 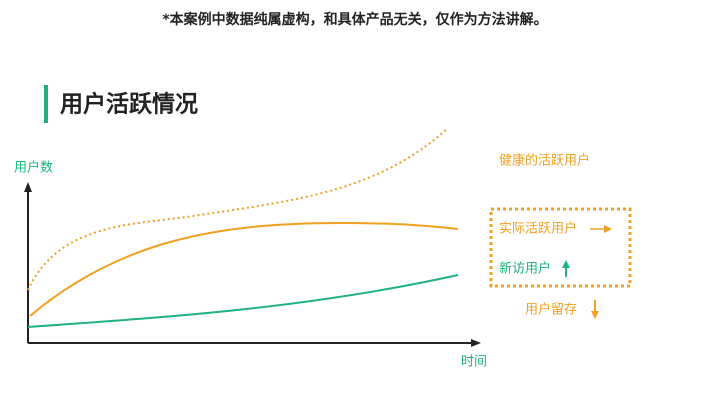 I want to click on actual-label: 实际活跃用户, so click(x=538, y=229).